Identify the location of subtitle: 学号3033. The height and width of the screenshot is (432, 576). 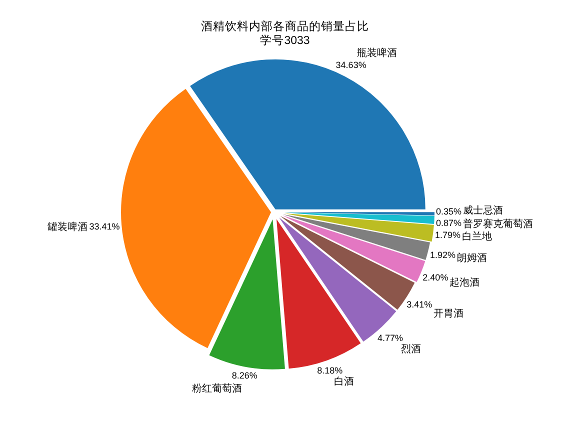
(285, 41).